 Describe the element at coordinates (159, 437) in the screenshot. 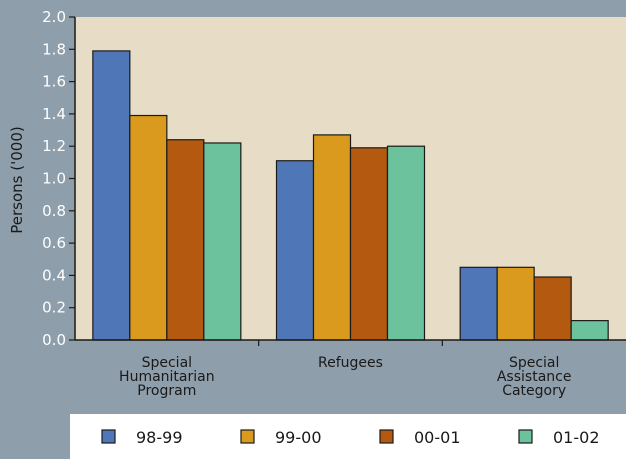

I see `legend-label: 98-99` at that location.